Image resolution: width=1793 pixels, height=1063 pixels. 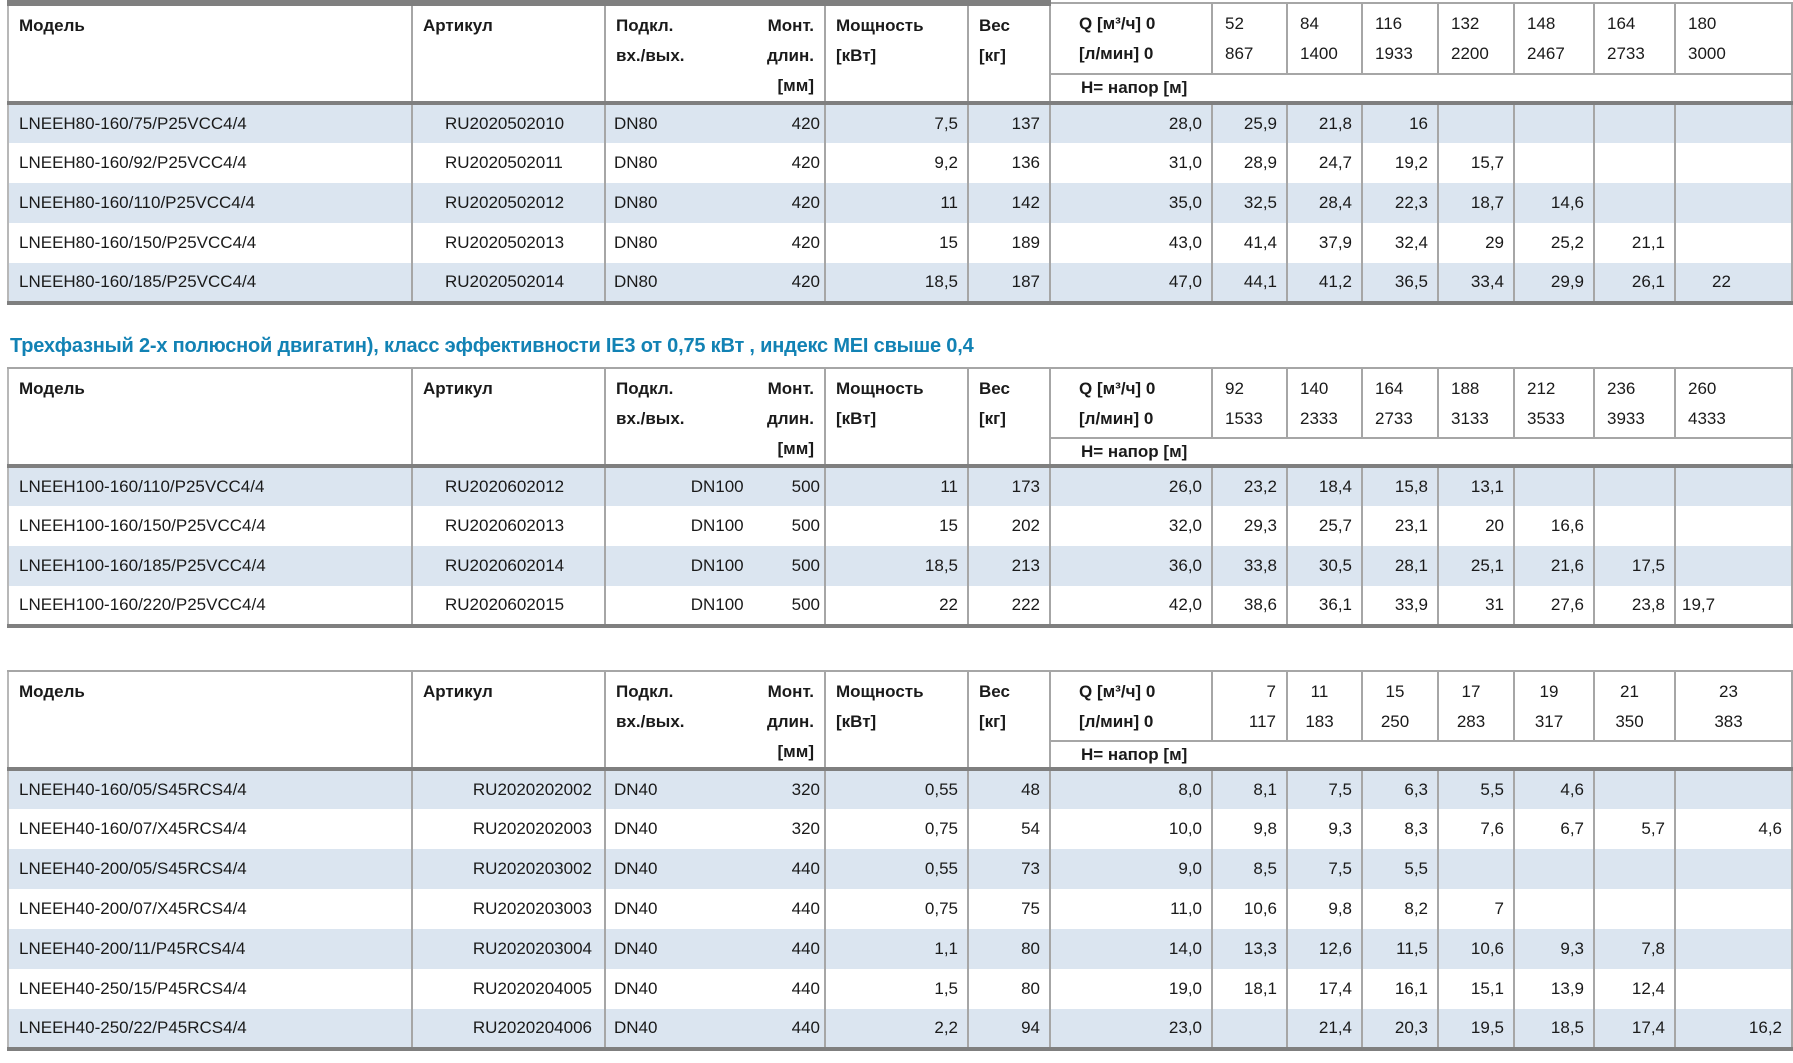 I want to click on cell-head-q0: 28,0, so click(x=1131, y=123).